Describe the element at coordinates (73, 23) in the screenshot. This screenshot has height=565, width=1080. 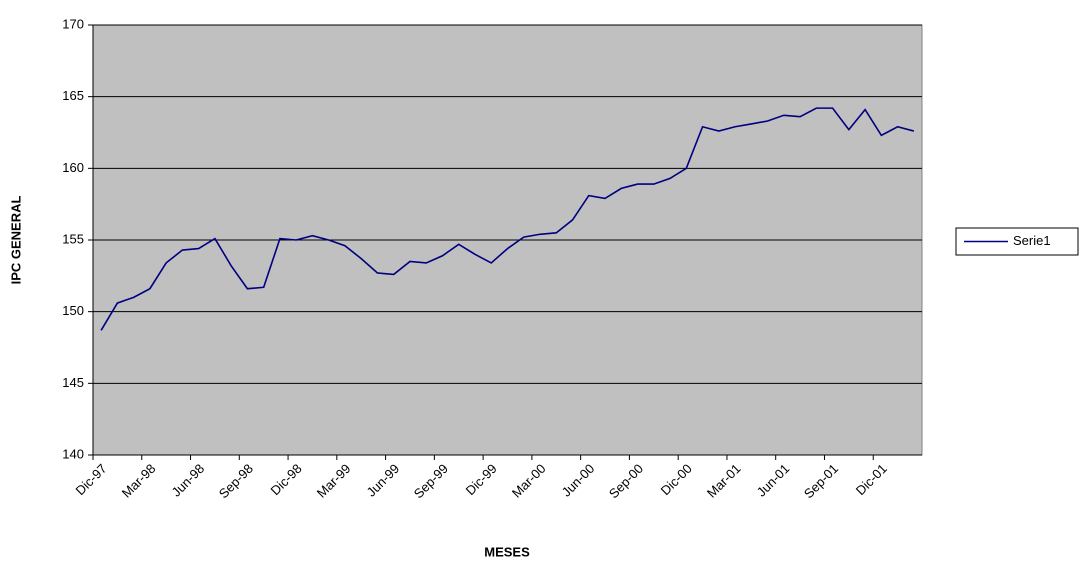
I see `y-tick-label: 170` at that location.